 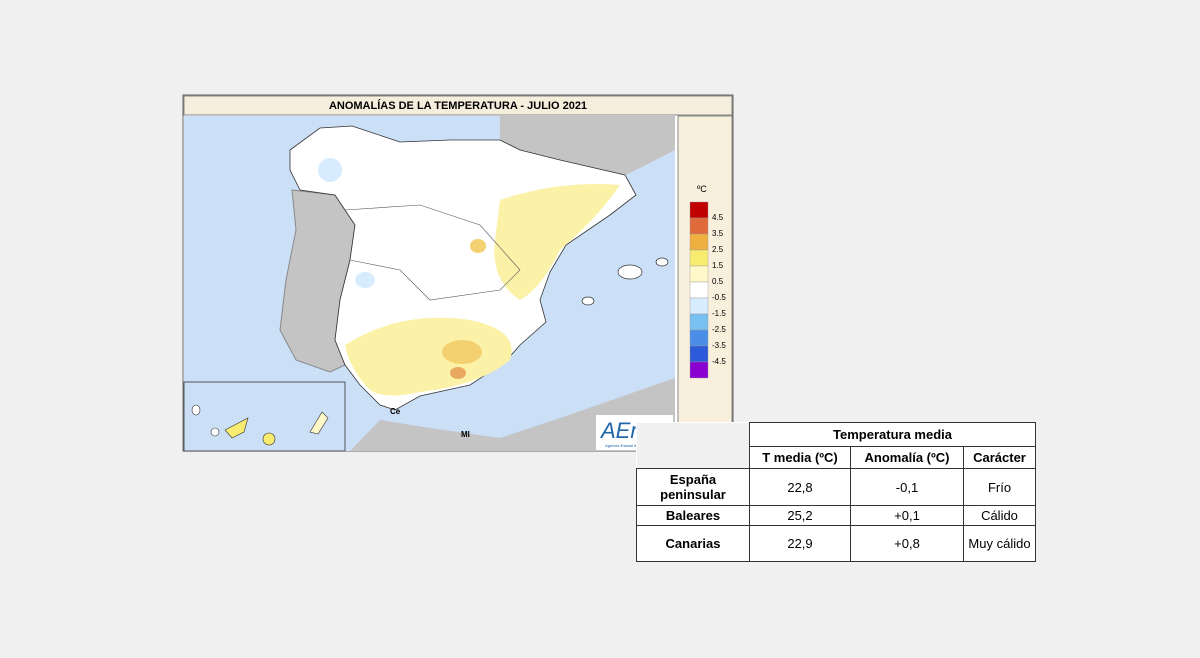 What do you see at coordinates (719, 361) in the screenshot?
I see `legend-label: -4.5` at bounding box center [719, 361].